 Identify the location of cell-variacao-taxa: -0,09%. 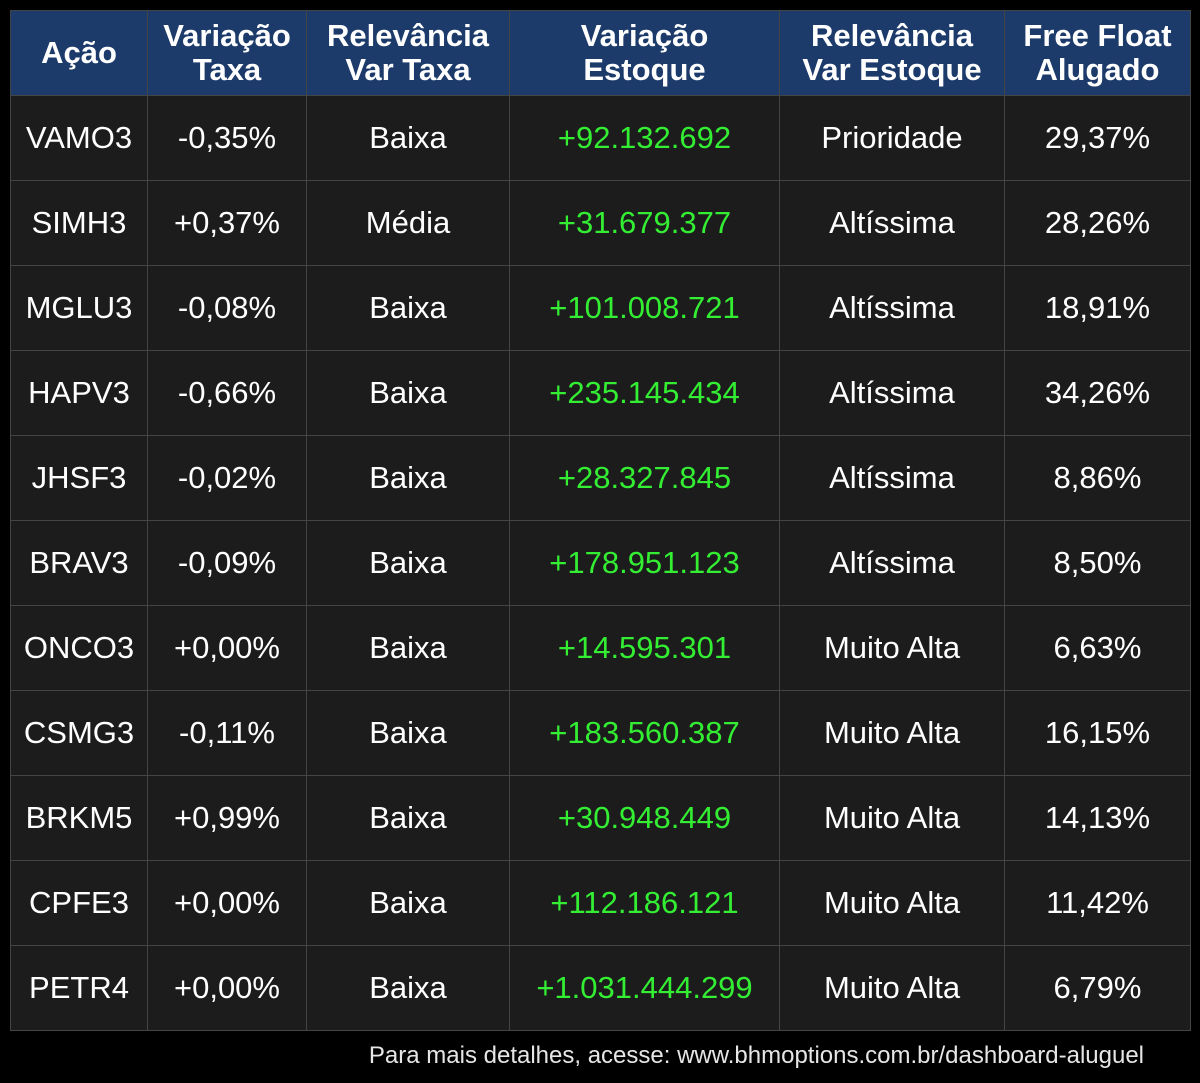
(227, 563).